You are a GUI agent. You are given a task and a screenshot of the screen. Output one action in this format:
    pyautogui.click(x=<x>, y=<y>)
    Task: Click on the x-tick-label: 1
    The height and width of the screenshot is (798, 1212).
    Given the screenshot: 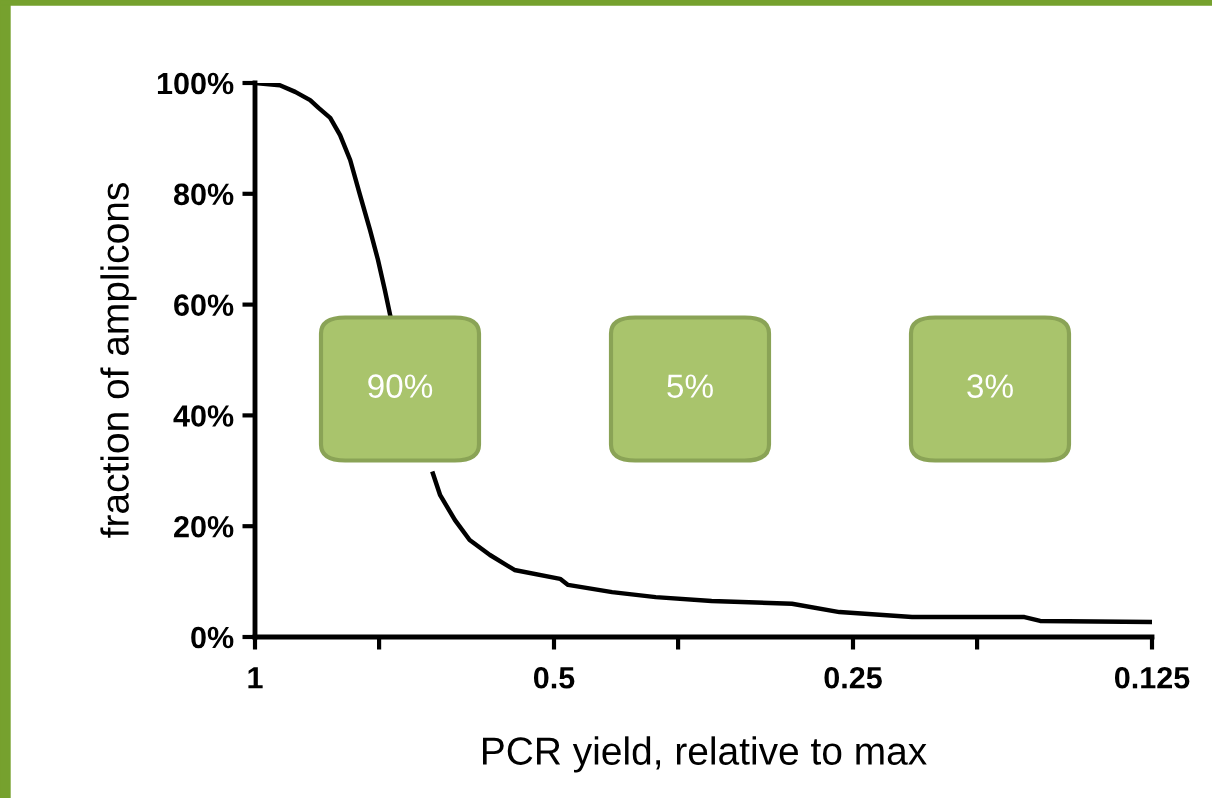 What is the action you would take?
    pyautogui.click(x=255, y=678)
    